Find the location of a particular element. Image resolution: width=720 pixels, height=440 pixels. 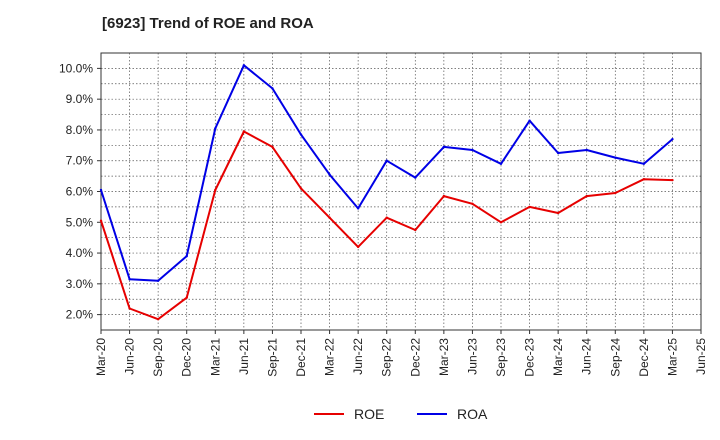

x-tick-label: Jun-25 is located at coordinates (701, 356).